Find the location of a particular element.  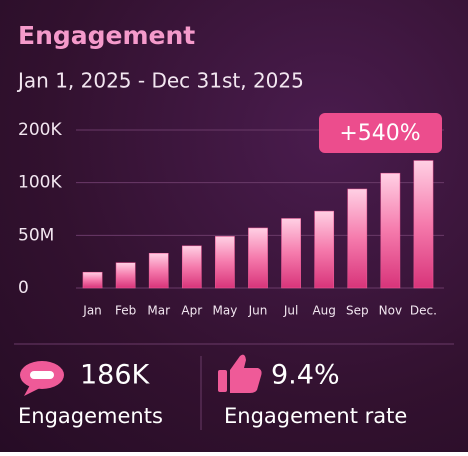

stat-value: 9.4% is located at coordinates (305, 375).